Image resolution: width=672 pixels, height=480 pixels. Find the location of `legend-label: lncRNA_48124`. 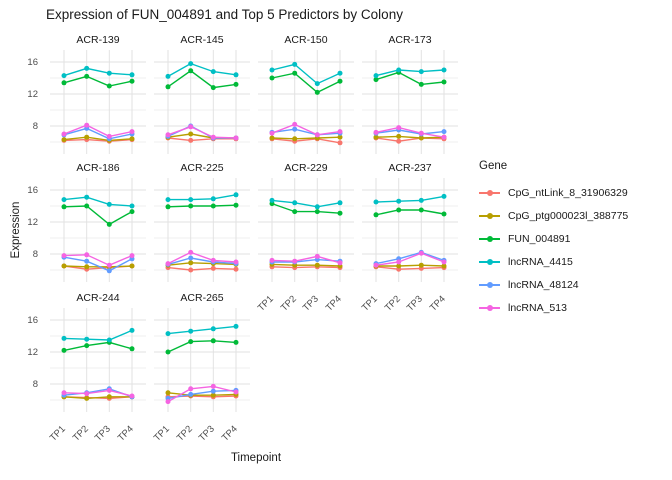

legend-label: lncRNA_48124 is located at coordinates (543, 284).